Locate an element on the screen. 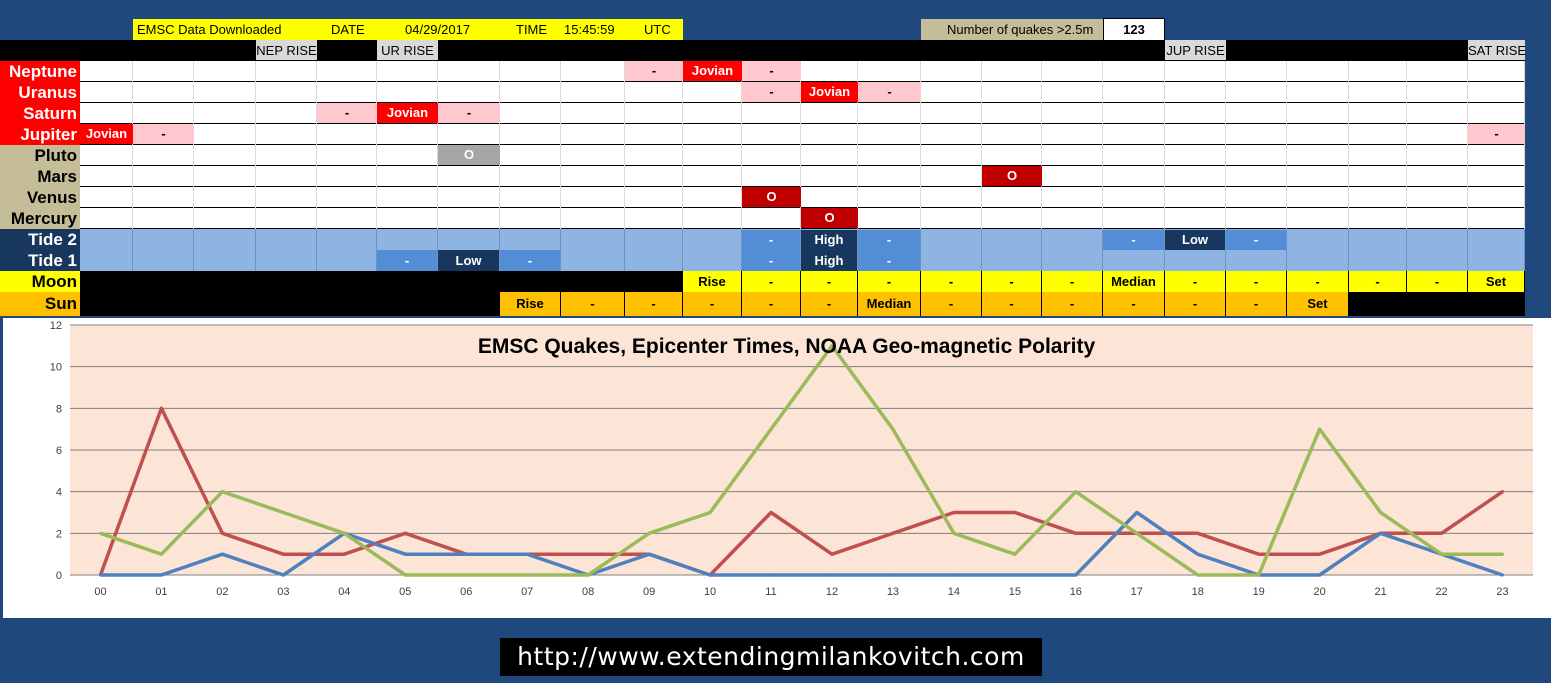 The width and height of the screenshot is (1551, 683). x-tick-label: 04 is located at coordinates (344, 592).